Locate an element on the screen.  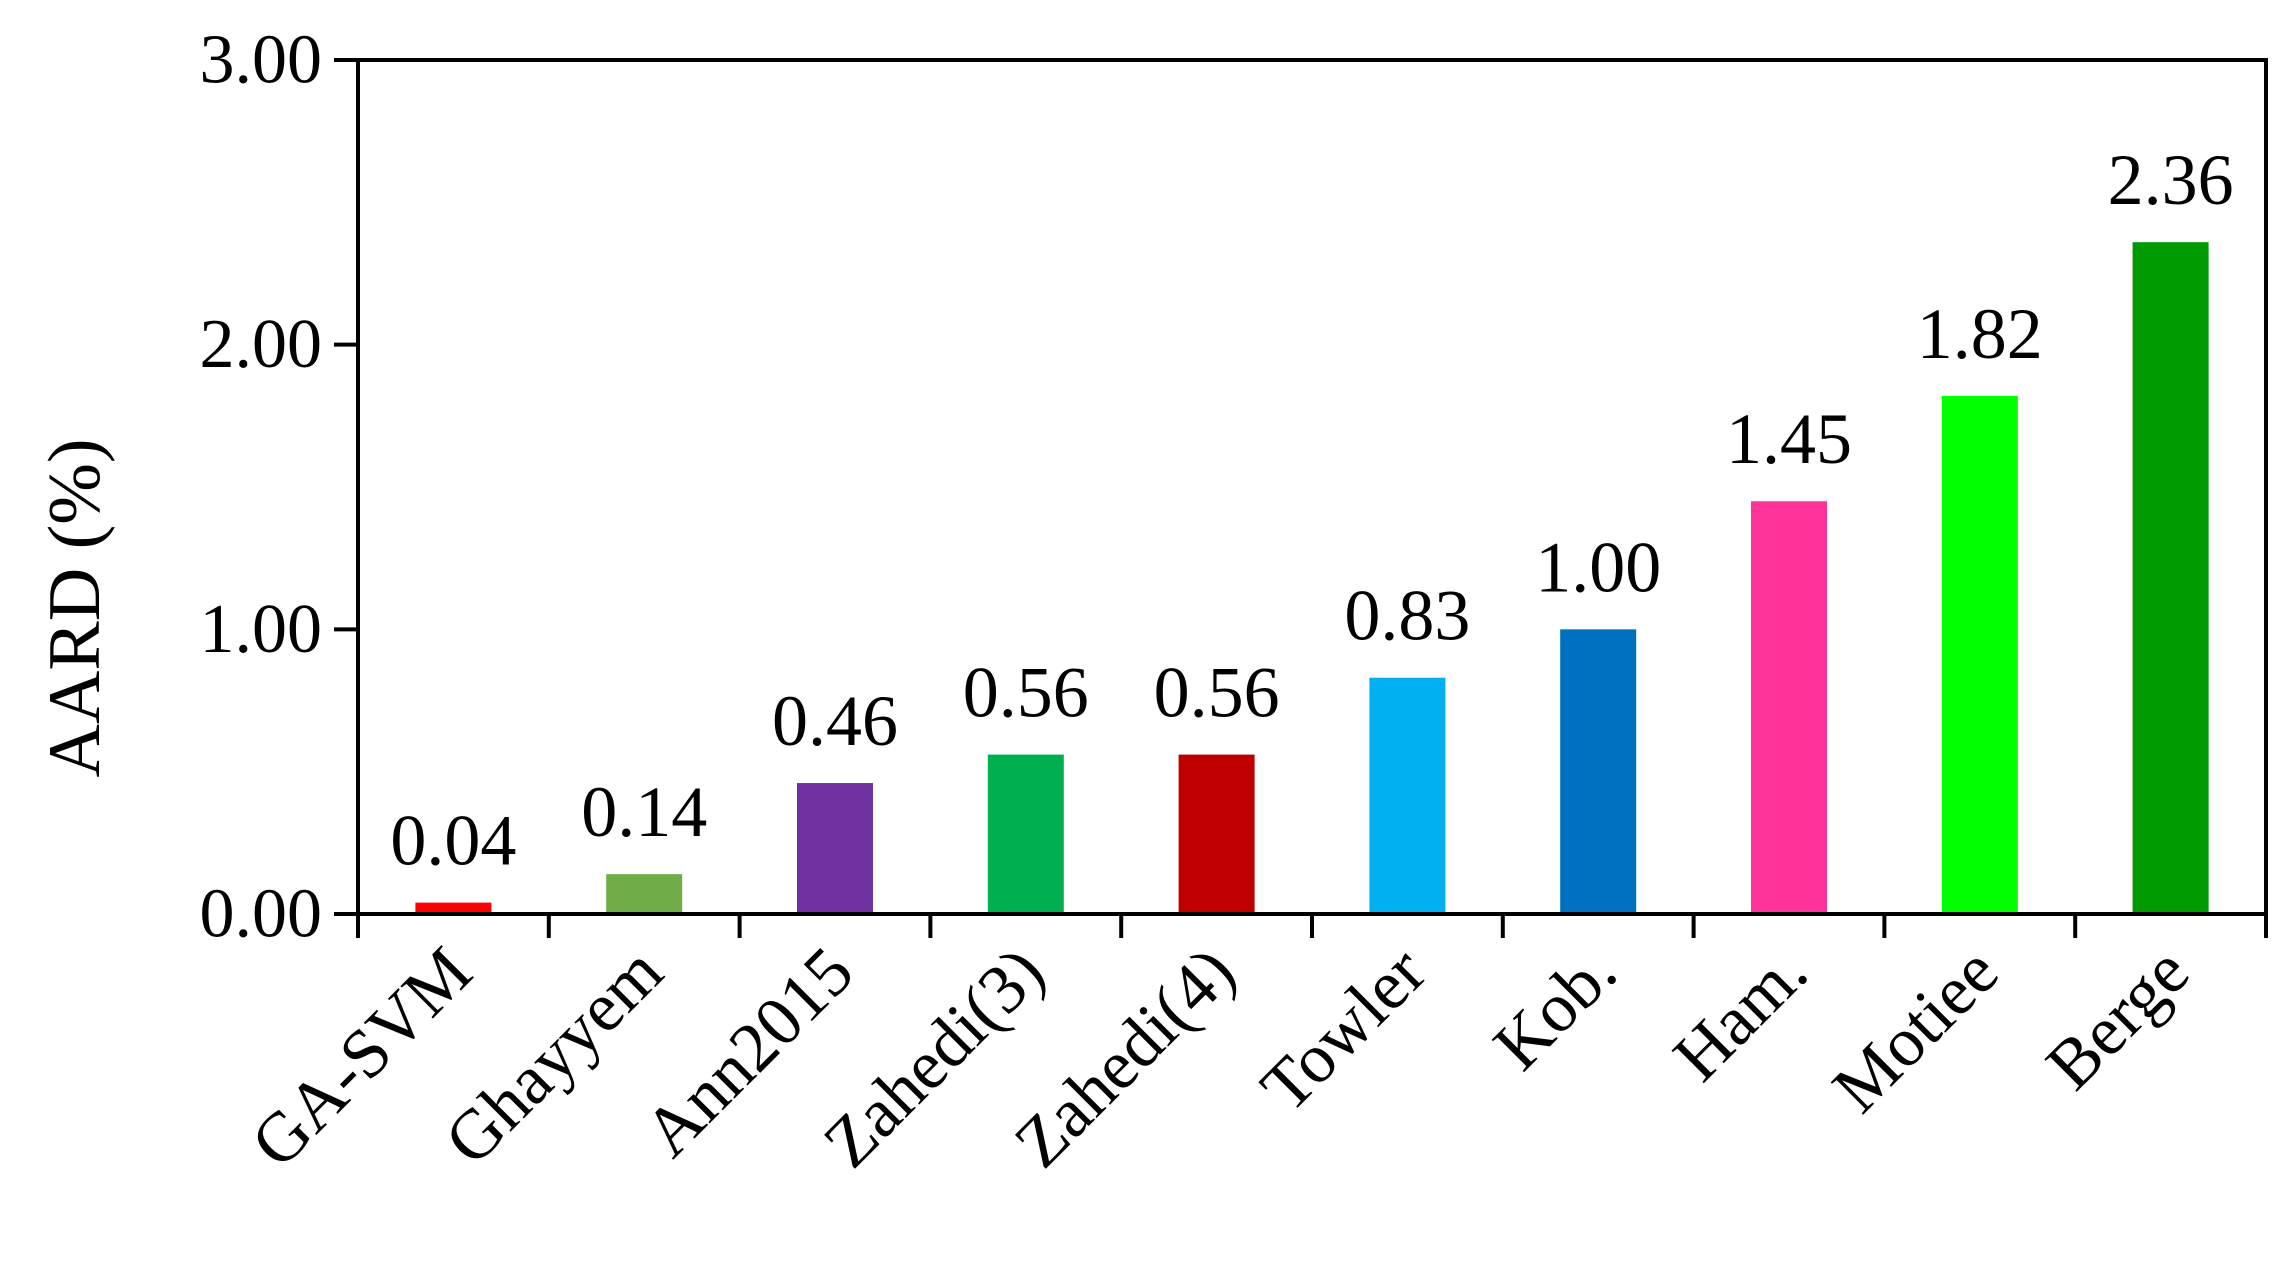
category-label: Kob. is located at coordinates (1555, 1009).